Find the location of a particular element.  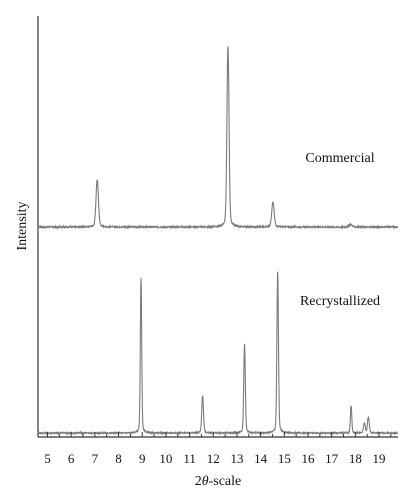

x-tick-label: 12 is located at coordinates (213, 458).